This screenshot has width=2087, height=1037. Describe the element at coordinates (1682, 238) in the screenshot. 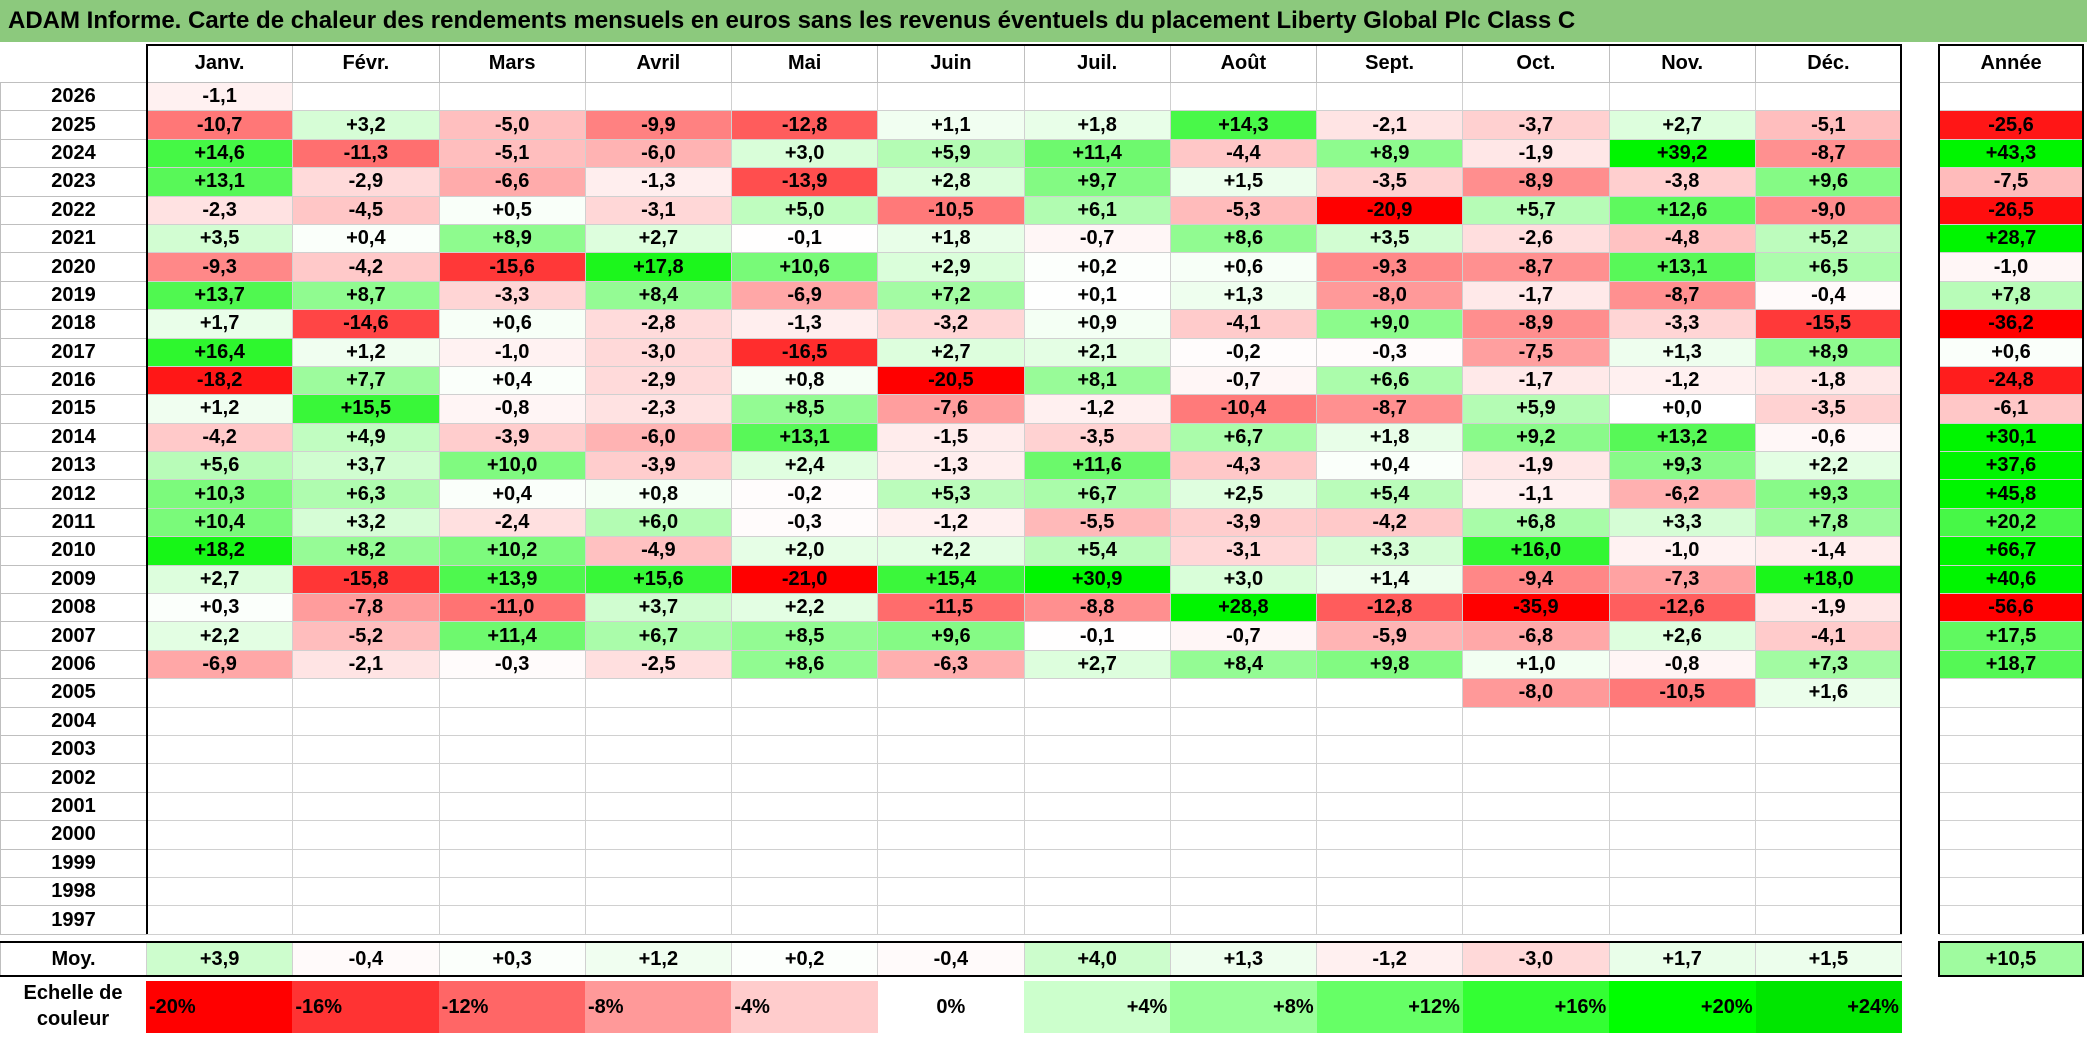

I see `heatmap-cell: -4,8` at that location.